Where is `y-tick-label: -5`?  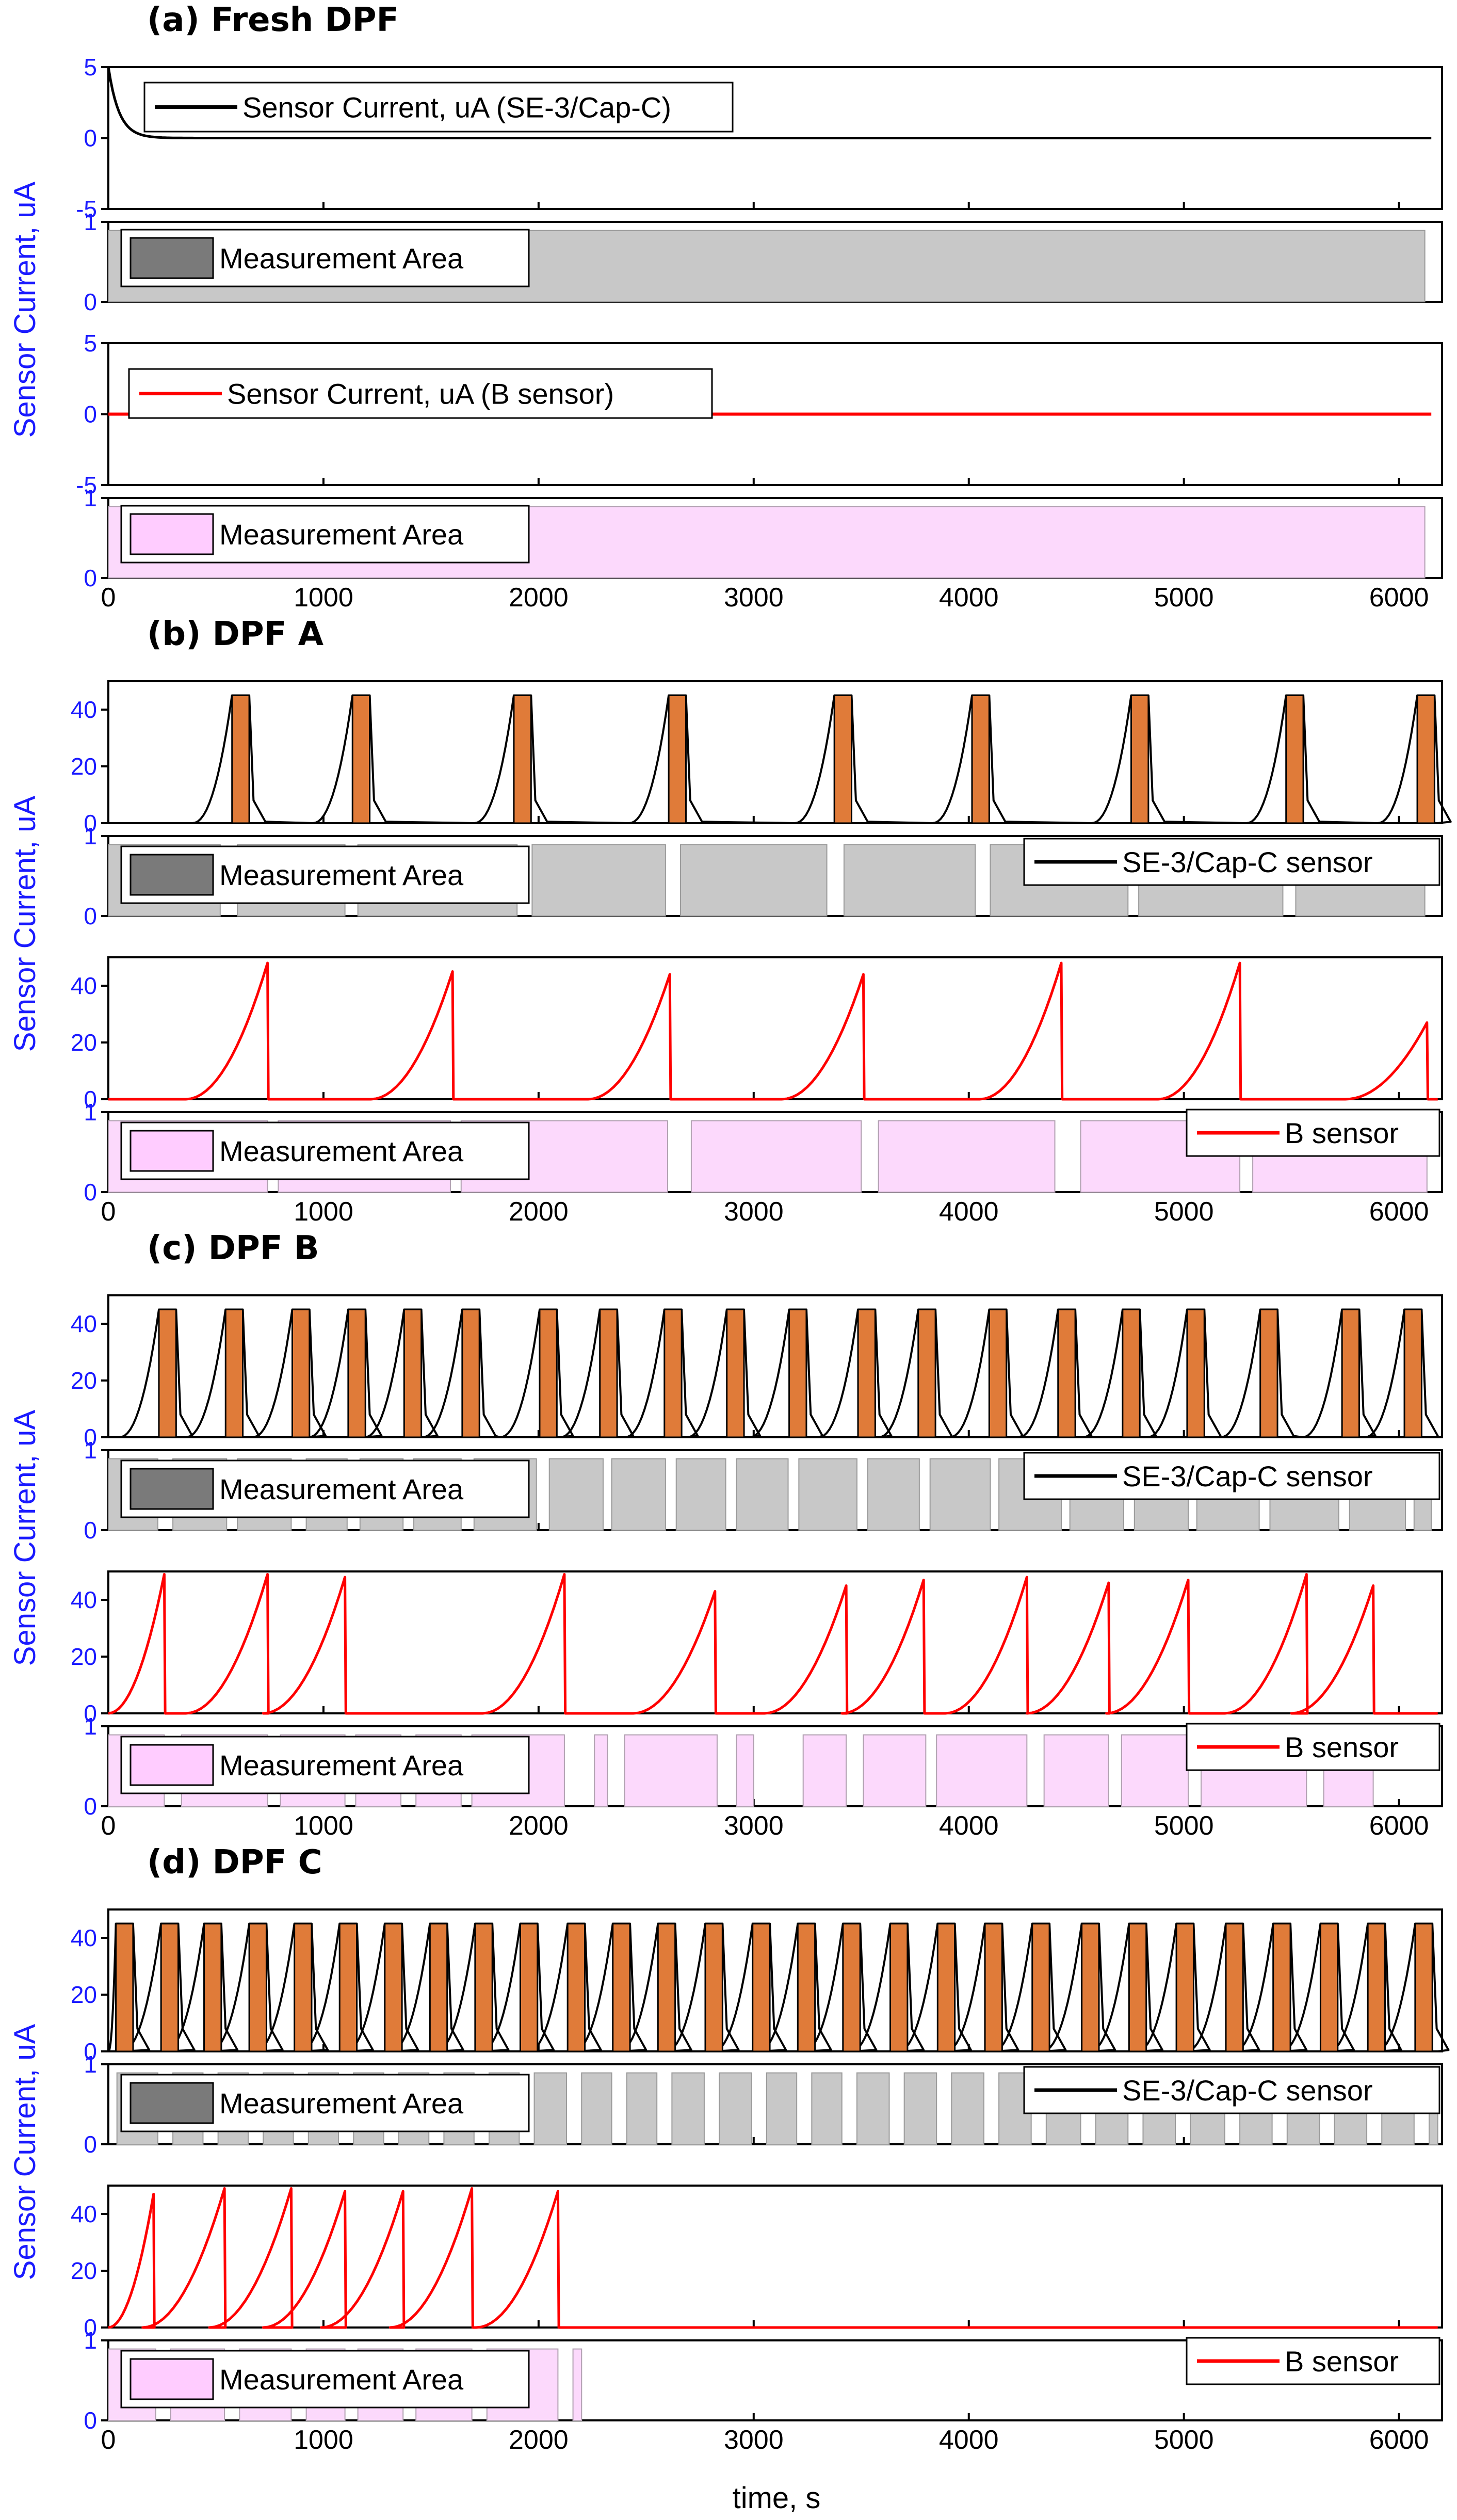
y-tick-label: -5 is located at coordinates (86, 485).